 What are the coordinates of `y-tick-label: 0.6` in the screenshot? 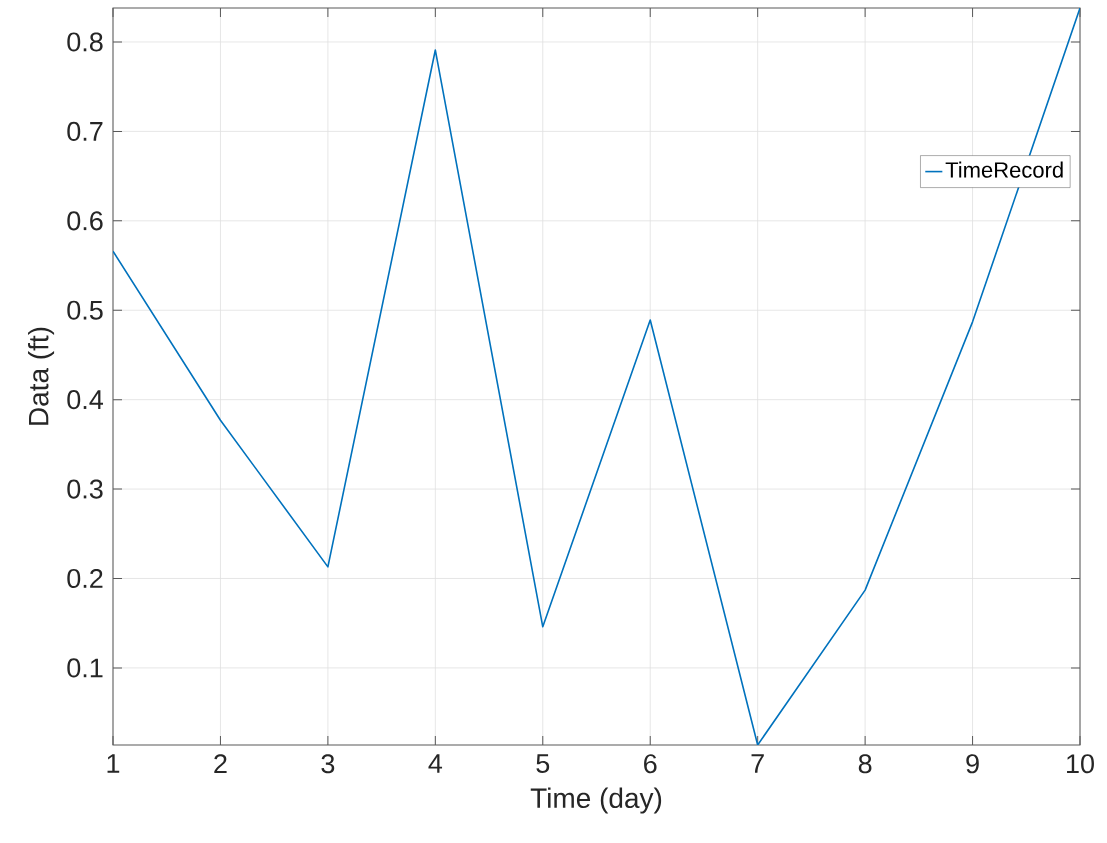 It's located at (85, 221).